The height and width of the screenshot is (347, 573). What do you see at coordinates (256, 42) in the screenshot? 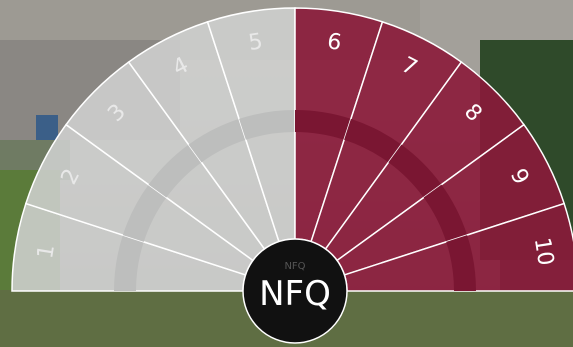
I see `level-5-label: 5` at bounding box center [256, 42].